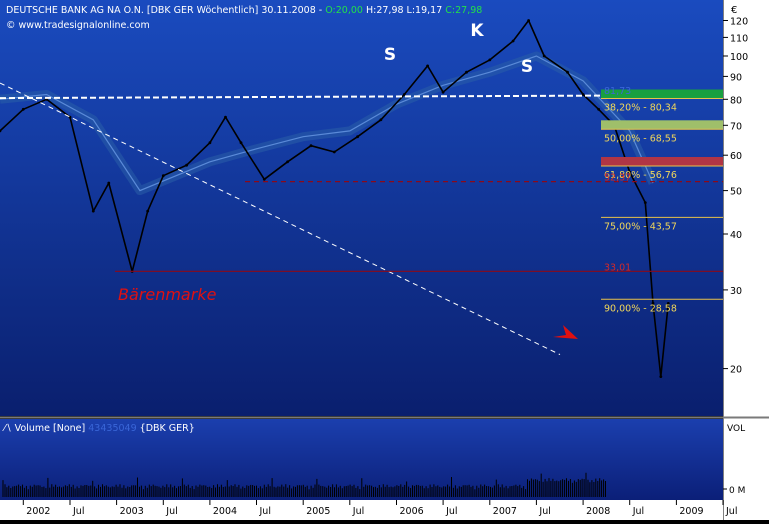  Describe the element at coordinates (477, 31) in the screenshot. I see `head-label: K` at that location.